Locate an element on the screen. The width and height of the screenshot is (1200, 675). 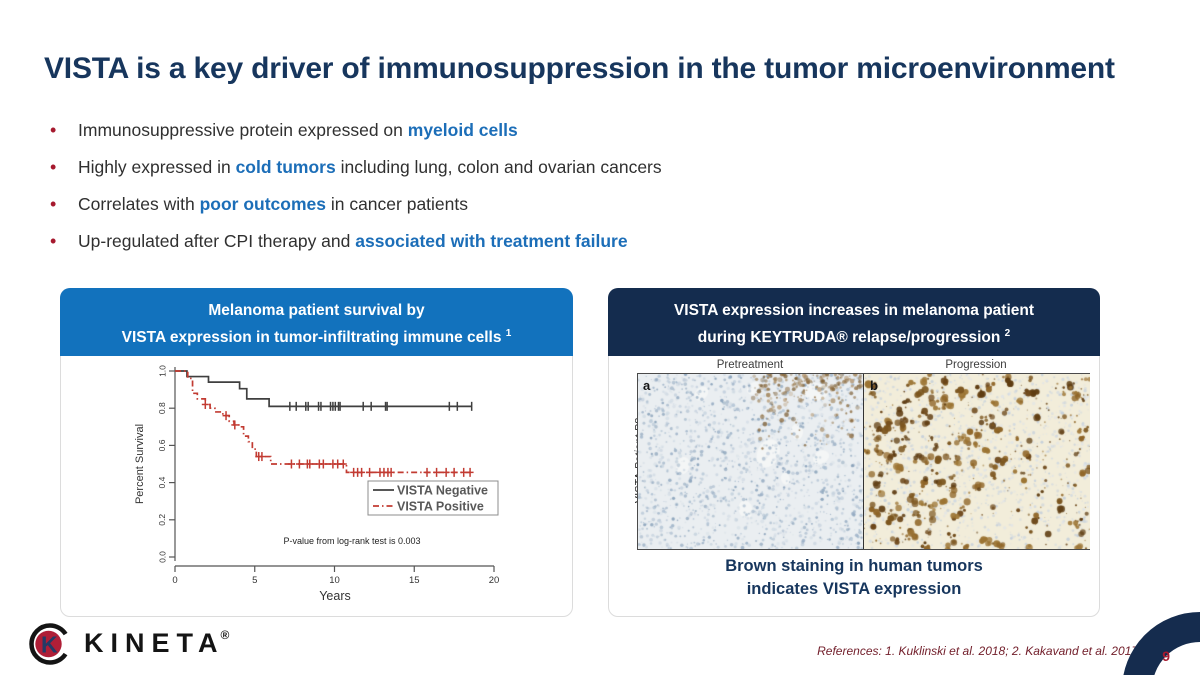
svg-text: 1.0 is located at coordinates (162, 371).